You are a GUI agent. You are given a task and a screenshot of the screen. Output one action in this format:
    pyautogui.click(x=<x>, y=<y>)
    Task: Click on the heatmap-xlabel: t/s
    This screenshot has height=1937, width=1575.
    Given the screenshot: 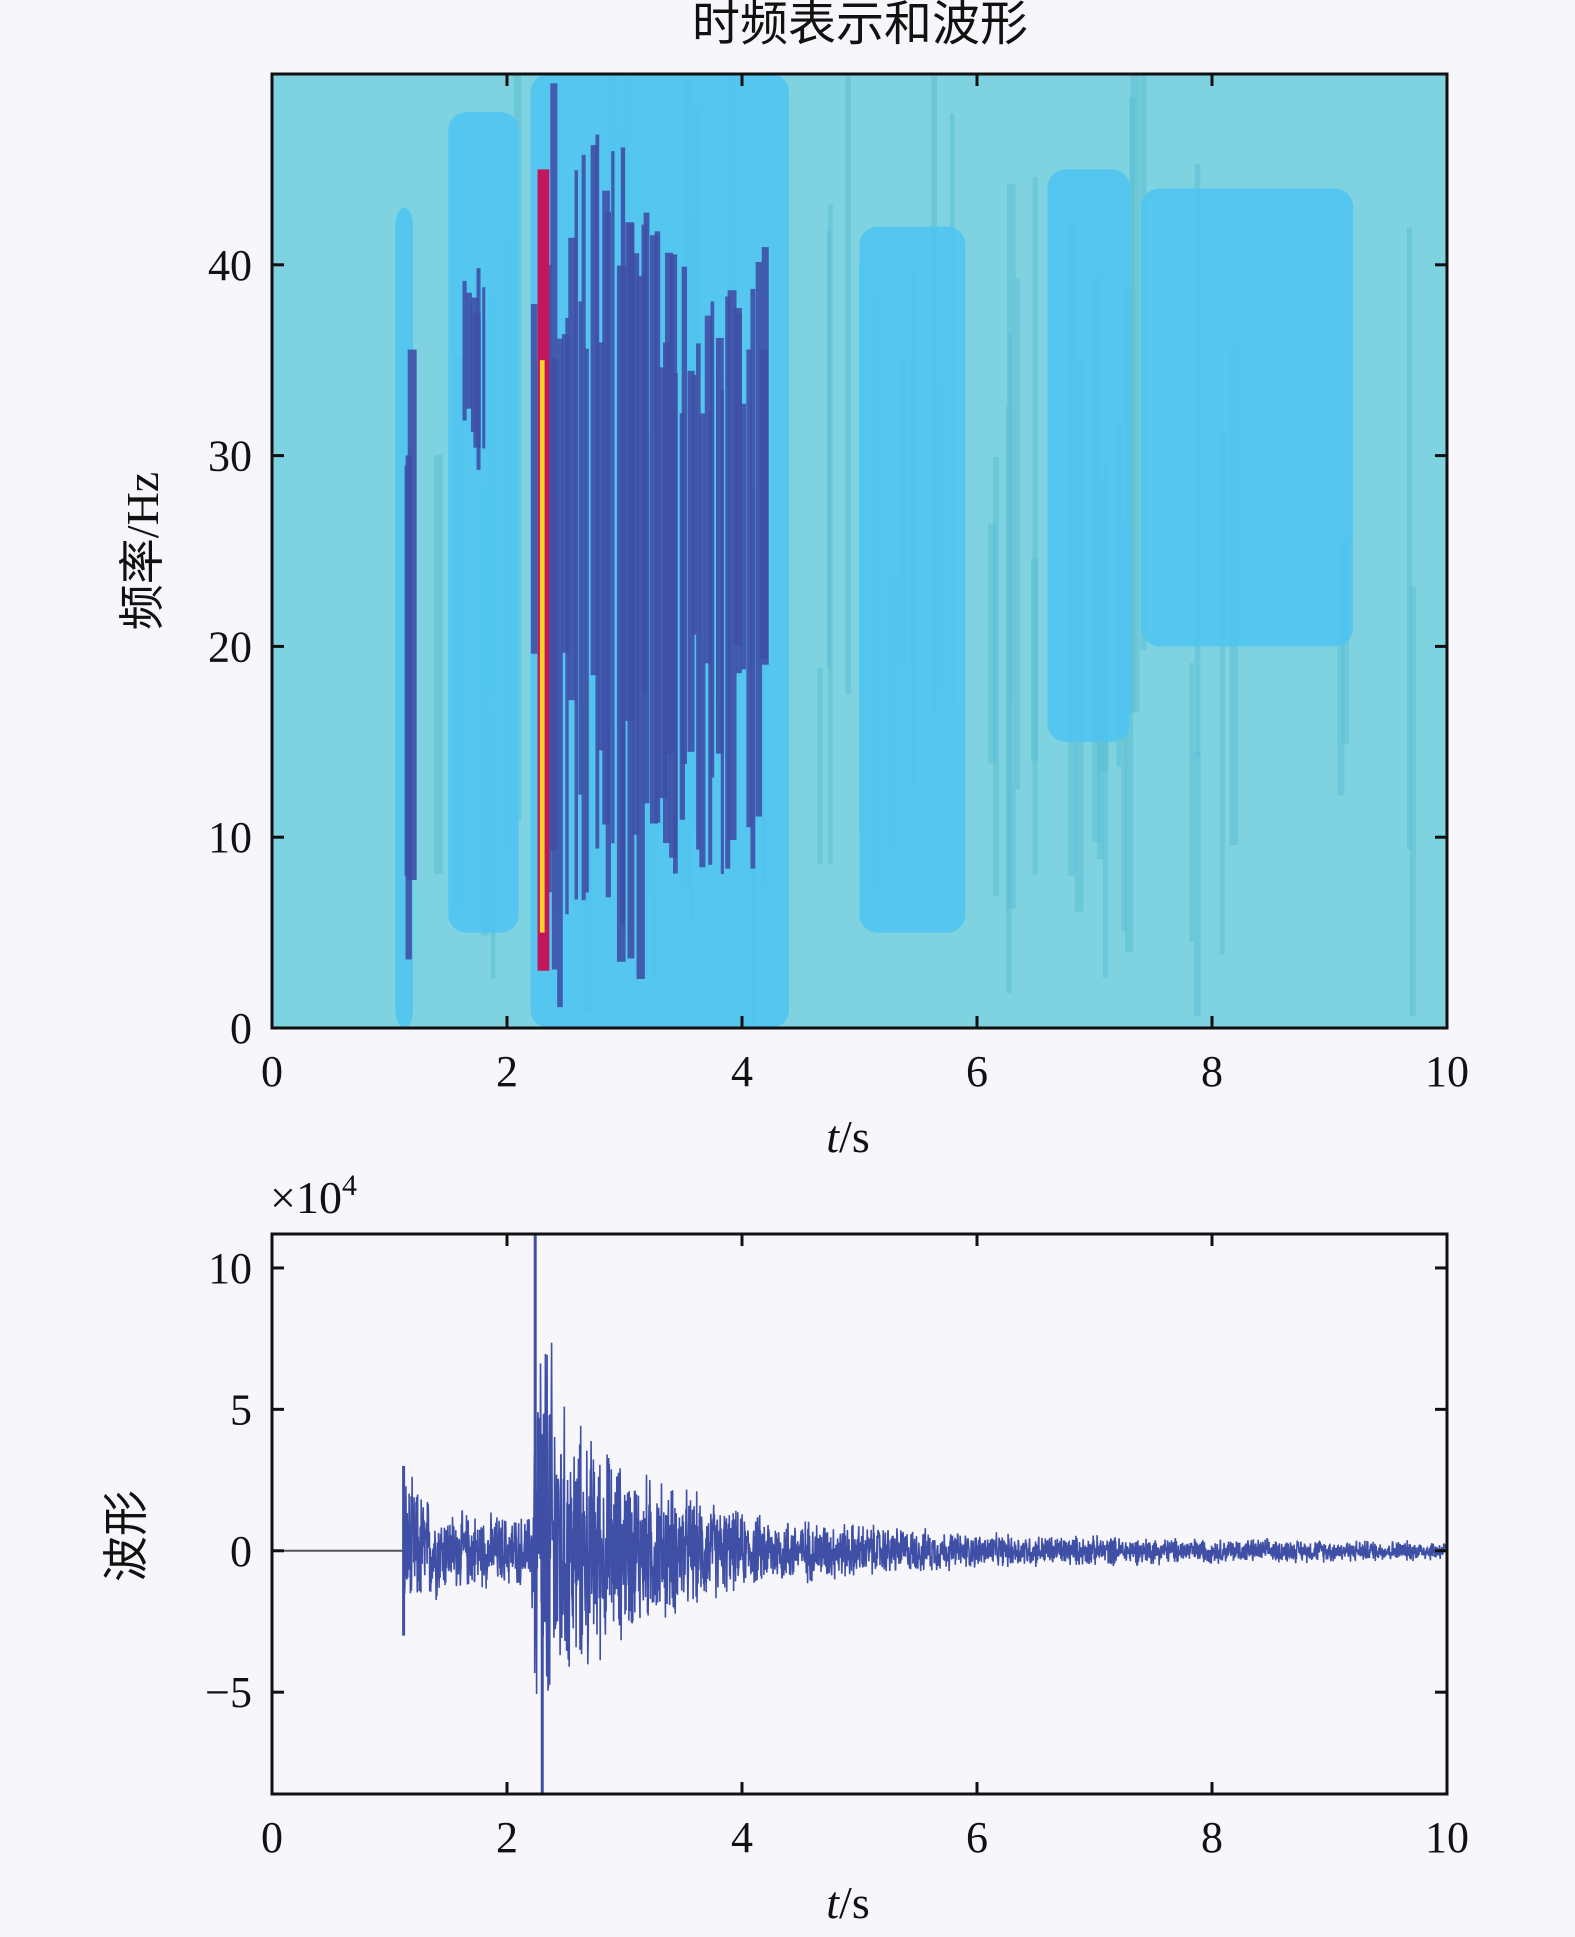 What is the action you would take?
    pyautogui.click(x=847, y=1136)
    